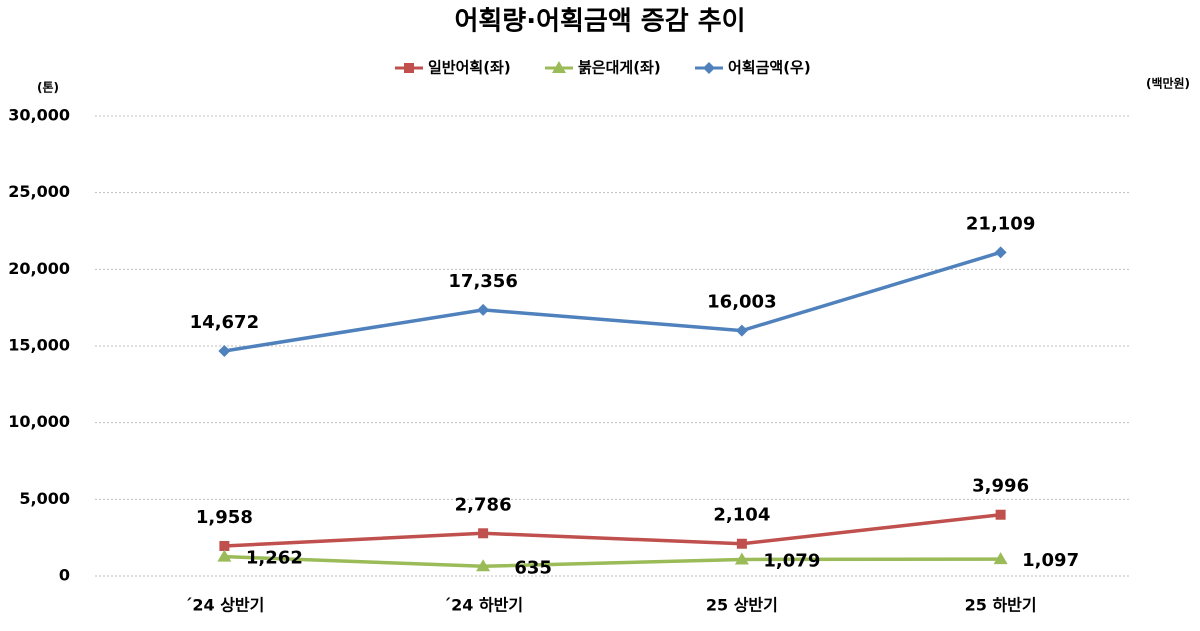 The image size is (1200, 631). Describe the element at coordinates (1001, 605) in the screenshot. I see `x-tick-label: 25 하반기` at that location.